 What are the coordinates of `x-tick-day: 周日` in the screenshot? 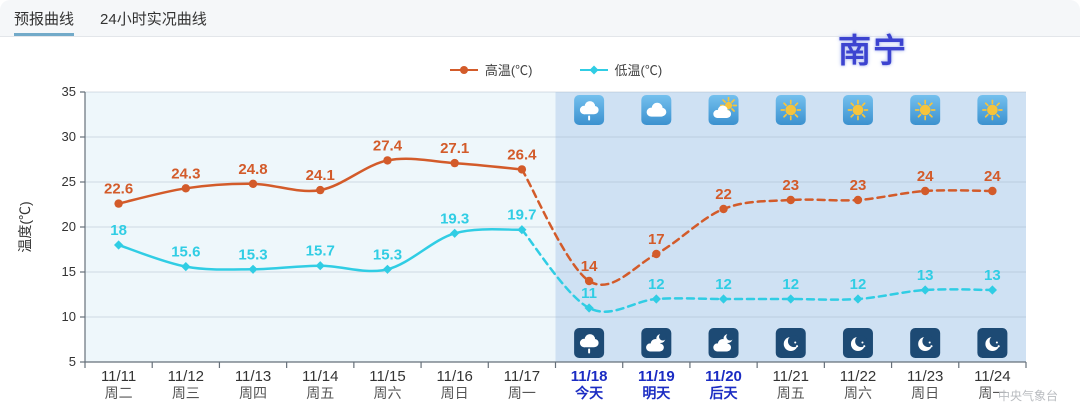 It's located at (925, 393).